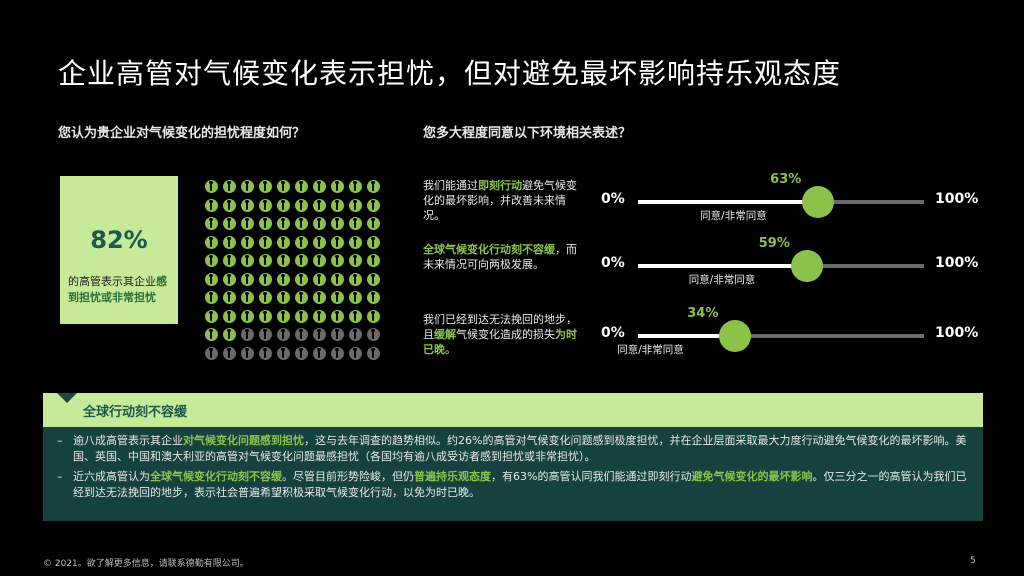  What do you see at coordinates (489, 249) in the screenshot?
I see `statement-highlight: 全球气候变化行动刻不容缓` at bounding box center [489, 249].